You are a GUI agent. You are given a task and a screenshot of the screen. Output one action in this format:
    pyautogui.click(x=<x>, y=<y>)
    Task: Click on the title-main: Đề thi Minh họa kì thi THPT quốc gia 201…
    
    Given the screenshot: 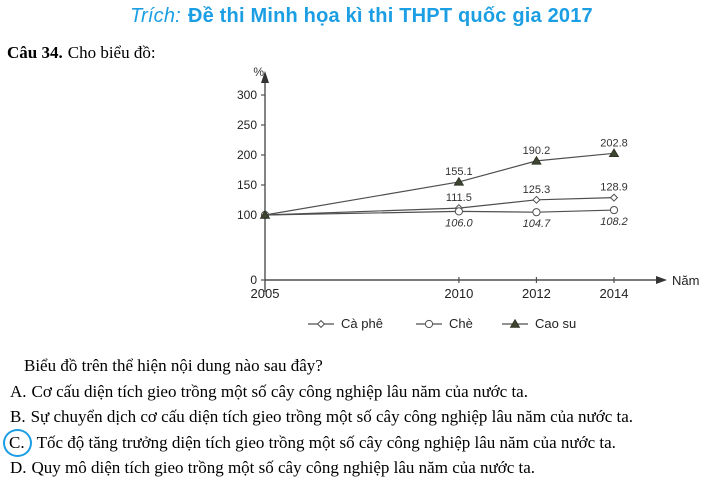 What is the action you would take?
    pyautogui.click(x=390, y=16)
    